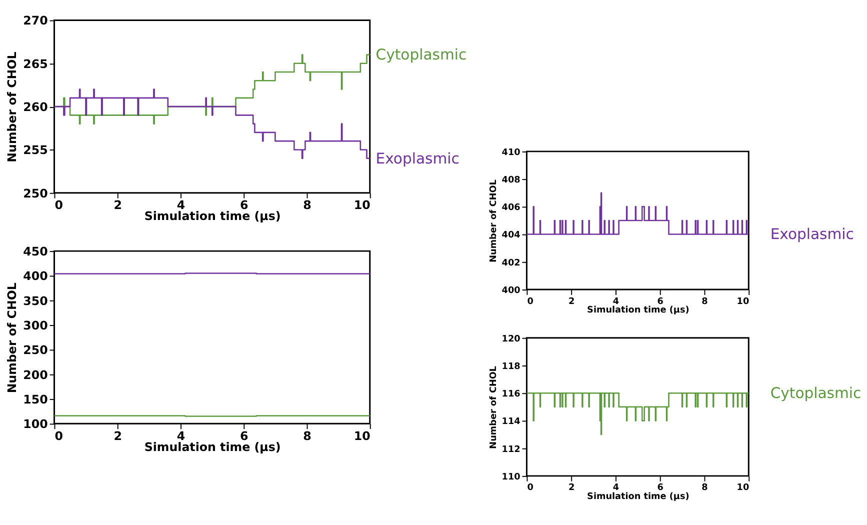 The width and height of the screenshot is (867, 525). Describe the element at coordinates (511, 339) in the screenshot. I see `y-tick-label: 120` at that location.